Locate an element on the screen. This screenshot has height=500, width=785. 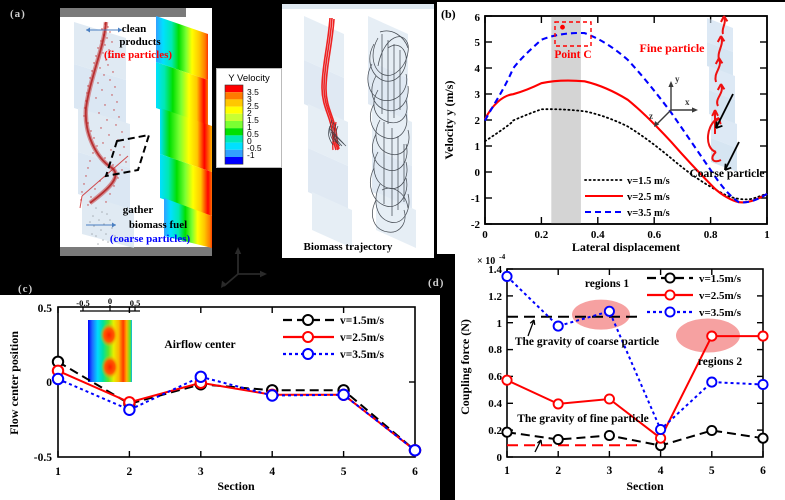
coarse-particle-loop is located at coordinates (714, 136).